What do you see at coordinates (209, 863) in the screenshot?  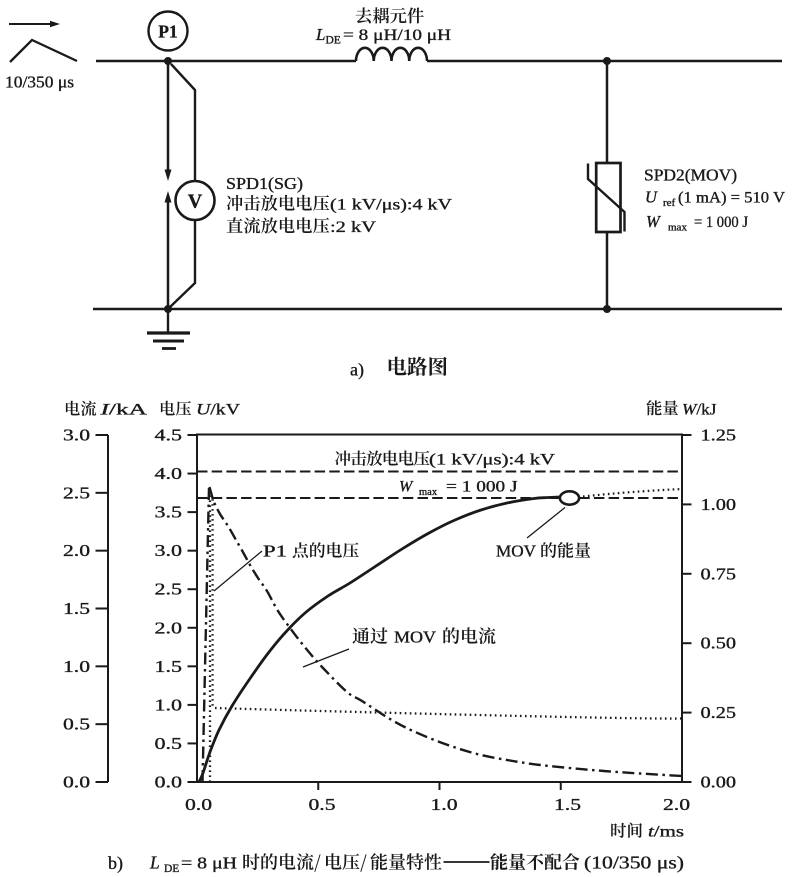 I see `svg-text: = 8 μH` at bounding box center [209, 863].